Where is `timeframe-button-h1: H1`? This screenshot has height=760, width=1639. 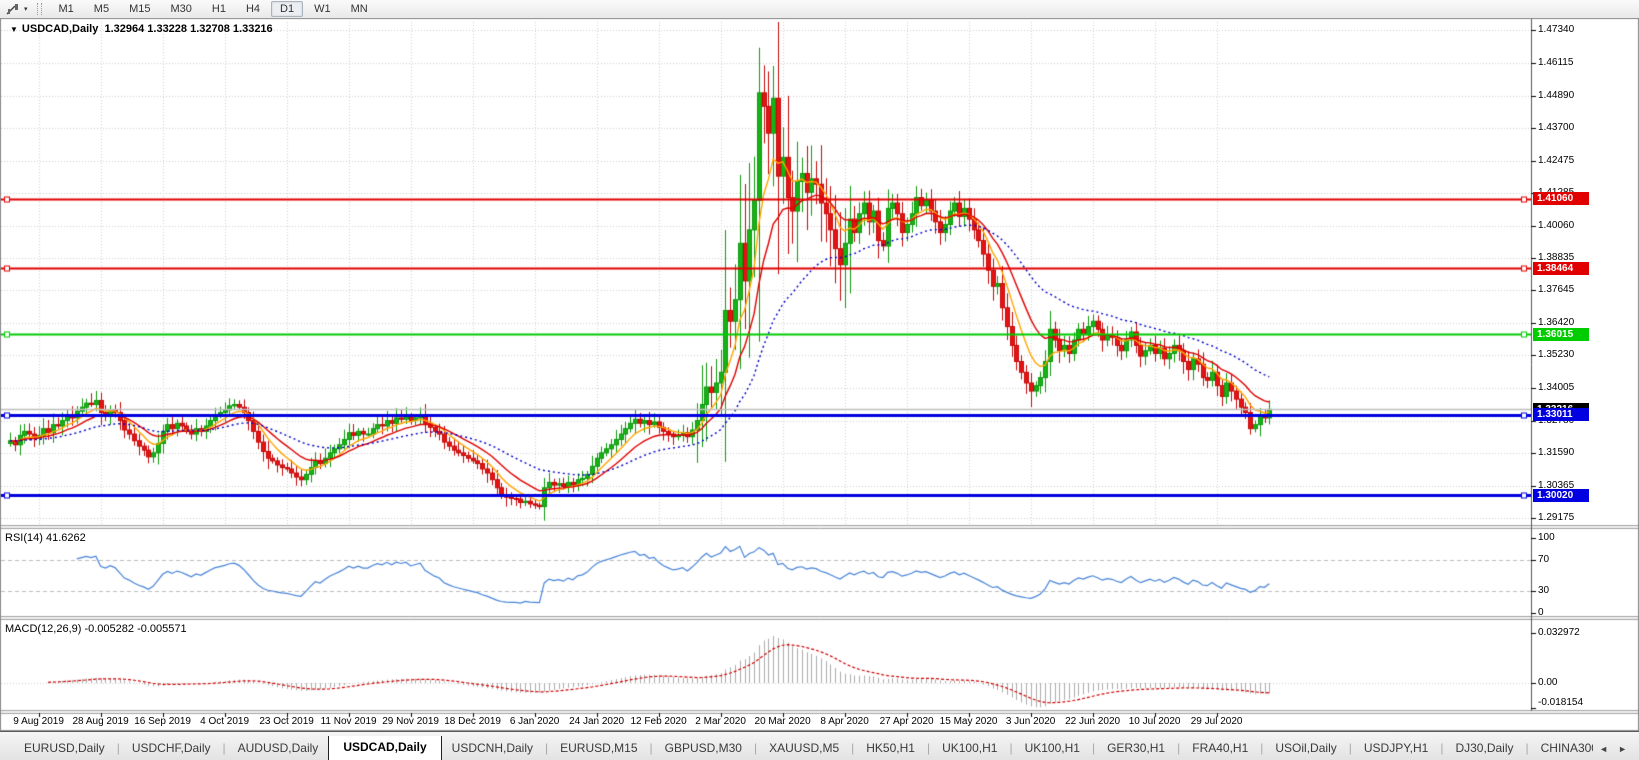 timeframe-button-h1: H1 is located at coordinates (218, 9).